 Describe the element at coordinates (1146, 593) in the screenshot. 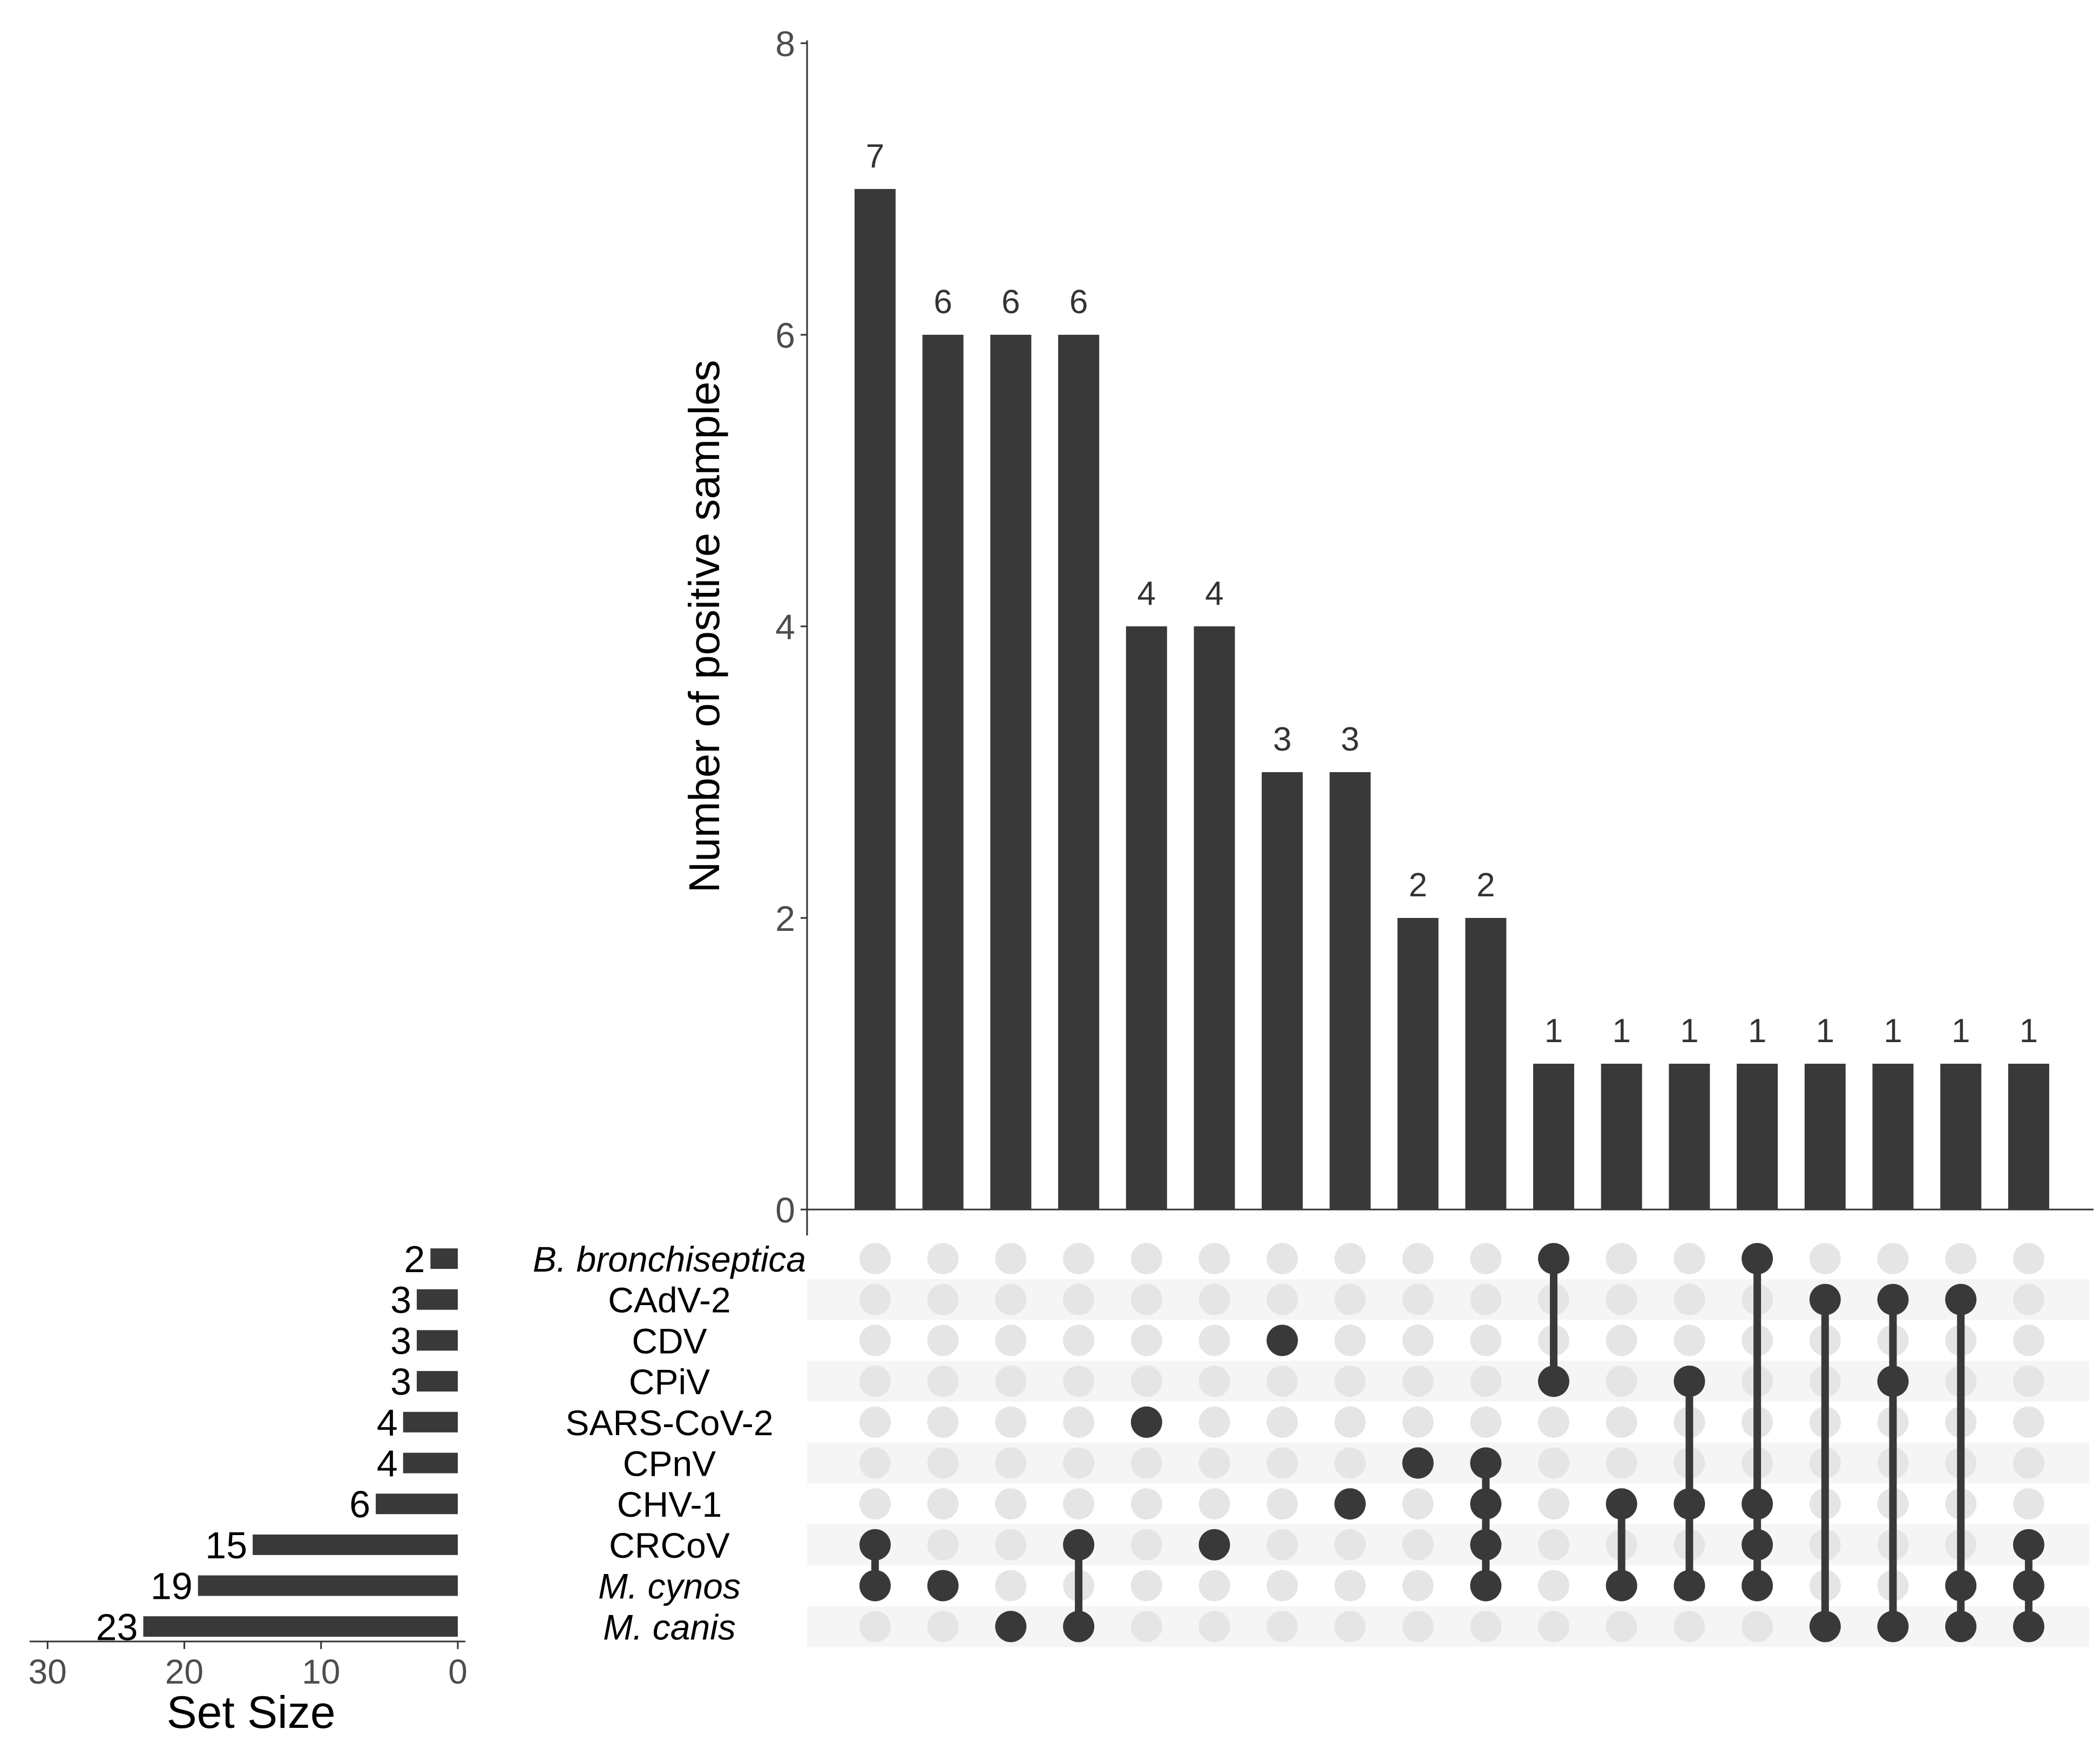

I see `bar-value-label: 4` at that location.